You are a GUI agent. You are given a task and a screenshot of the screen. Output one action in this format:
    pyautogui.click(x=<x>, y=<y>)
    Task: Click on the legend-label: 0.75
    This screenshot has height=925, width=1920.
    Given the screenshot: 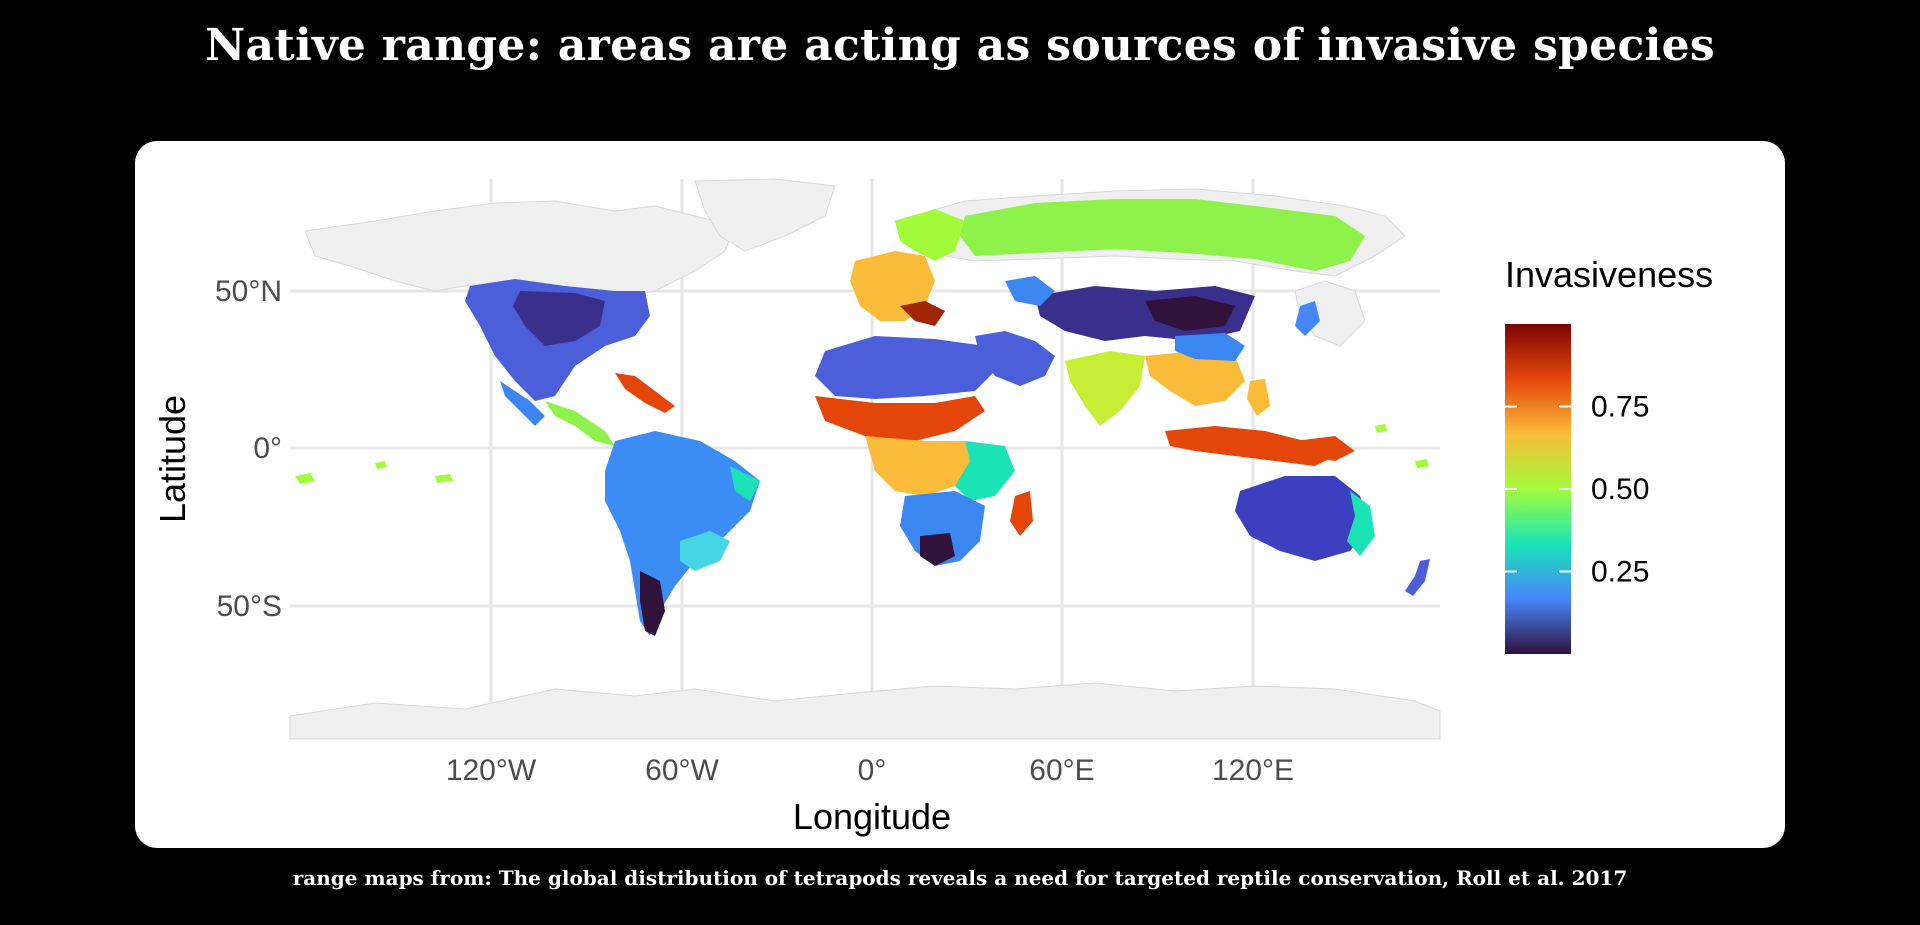 What is the action you would take?
    pyautogui.click(x=1620, y=407)
    